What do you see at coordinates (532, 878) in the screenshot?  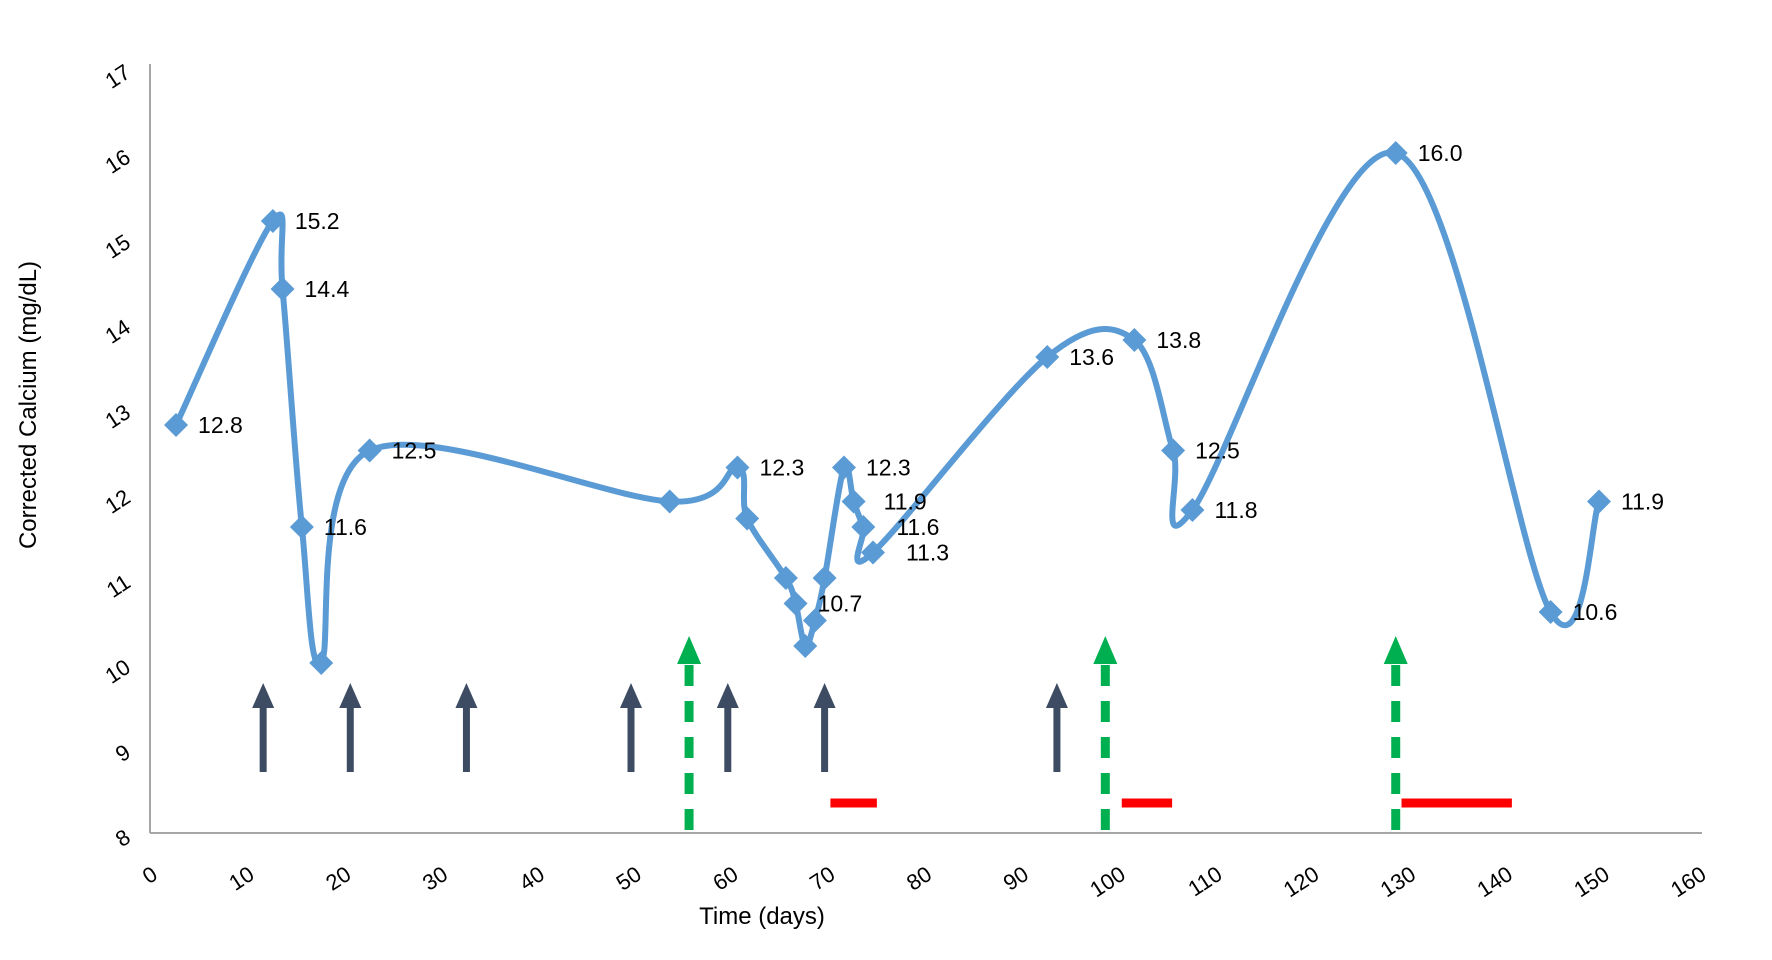 I see `x-tick-label: 40` at bounding box center [532, 878].